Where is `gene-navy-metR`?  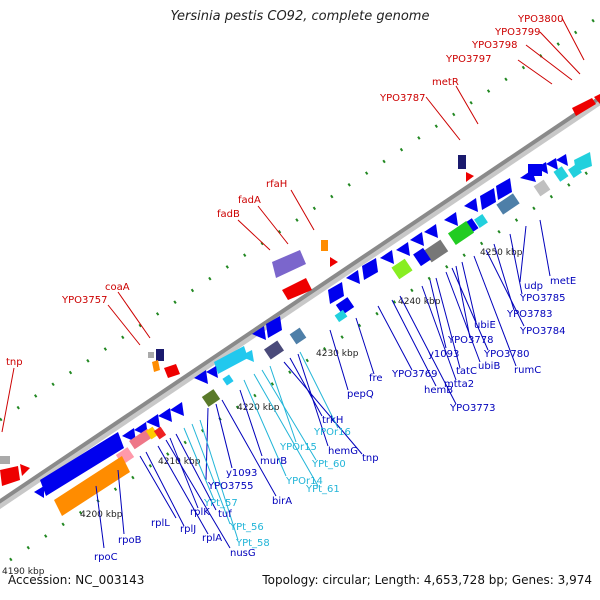 gene-navy-metR is located at coordinates (462, 162).